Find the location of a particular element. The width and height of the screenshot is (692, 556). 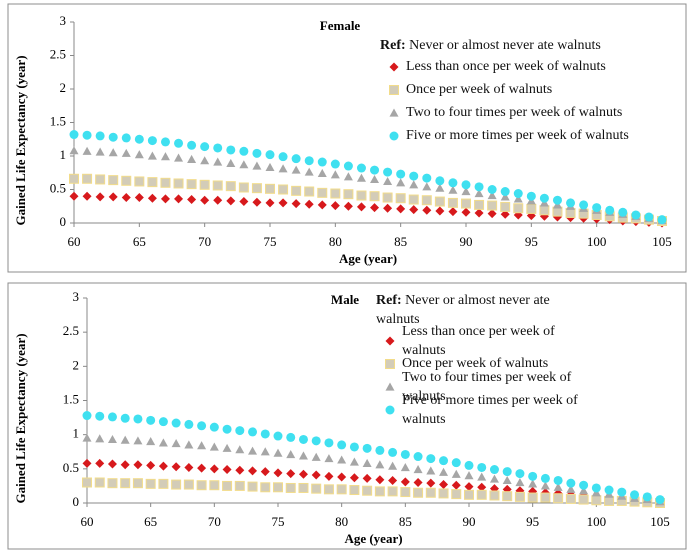

y-tick-label: 2.5 is located at coordinates (58, 53).